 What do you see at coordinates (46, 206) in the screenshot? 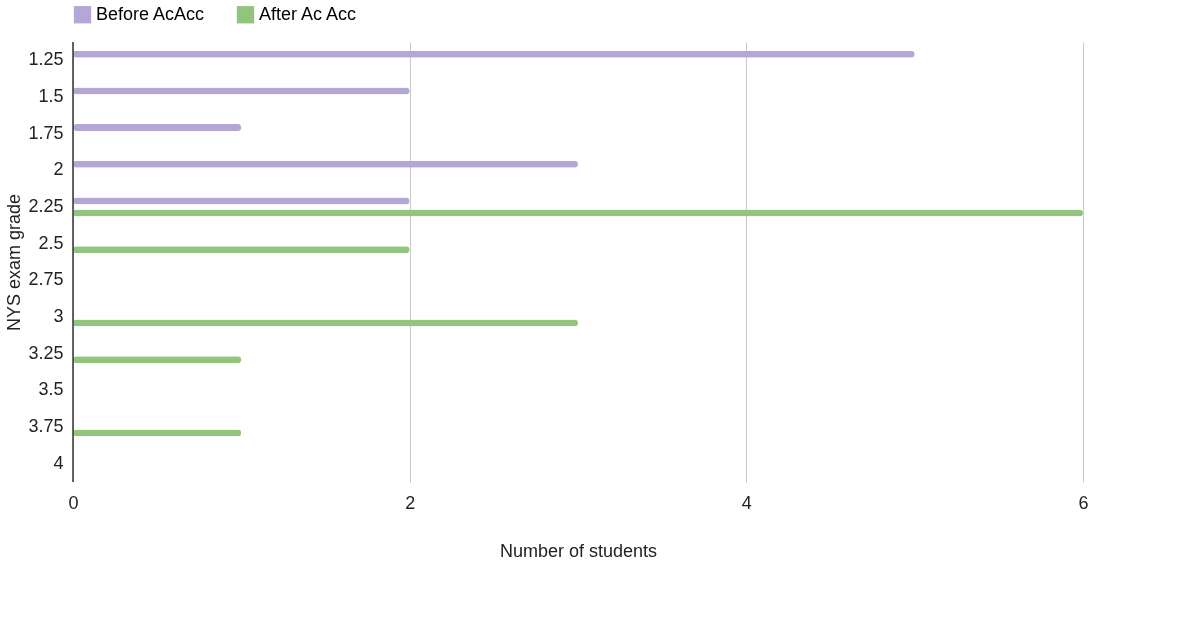
I see `y-tick-label: 2.25` at bounding box center [46, 206].